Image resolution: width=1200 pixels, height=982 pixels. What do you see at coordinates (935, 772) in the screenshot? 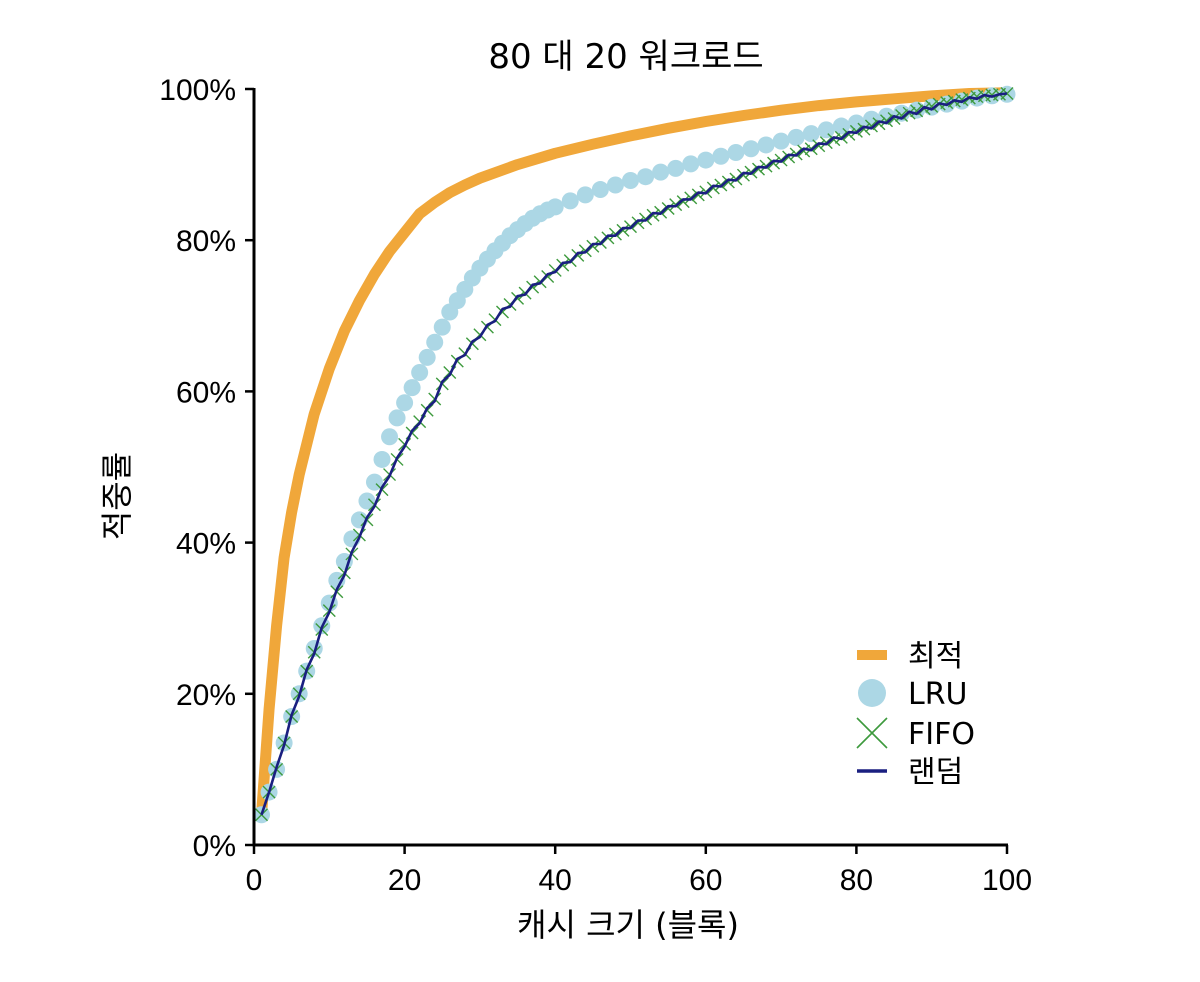
I see `legend-label: 랜덤` at bounding box center [935, 772].